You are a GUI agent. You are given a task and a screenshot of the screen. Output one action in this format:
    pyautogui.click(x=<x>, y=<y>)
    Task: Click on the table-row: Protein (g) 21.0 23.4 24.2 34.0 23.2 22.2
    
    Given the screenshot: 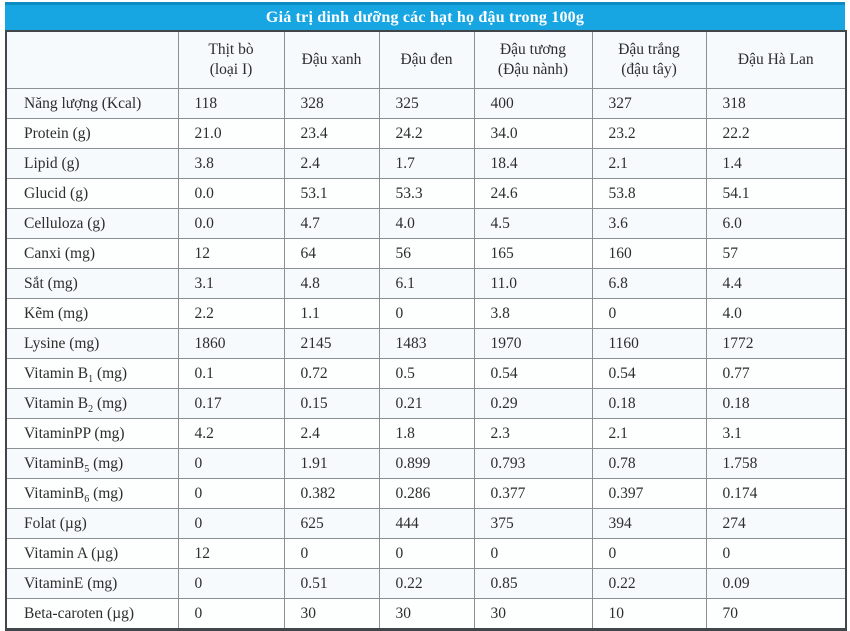 What is the action you would take?
    pyautogui.click(x=426, y=133)
    